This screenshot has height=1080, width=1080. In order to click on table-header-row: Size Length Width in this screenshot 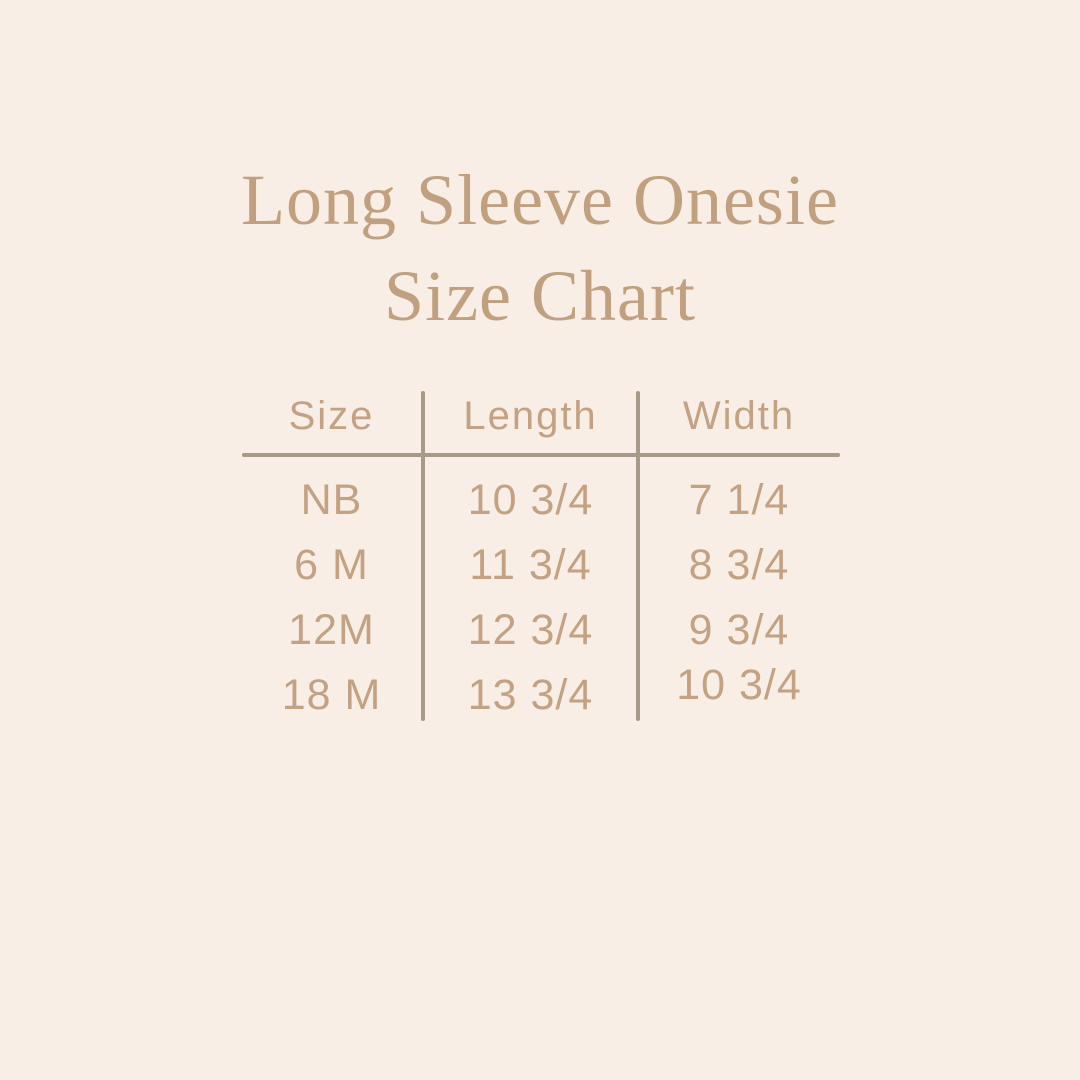, I will do `click(540, 416)`.